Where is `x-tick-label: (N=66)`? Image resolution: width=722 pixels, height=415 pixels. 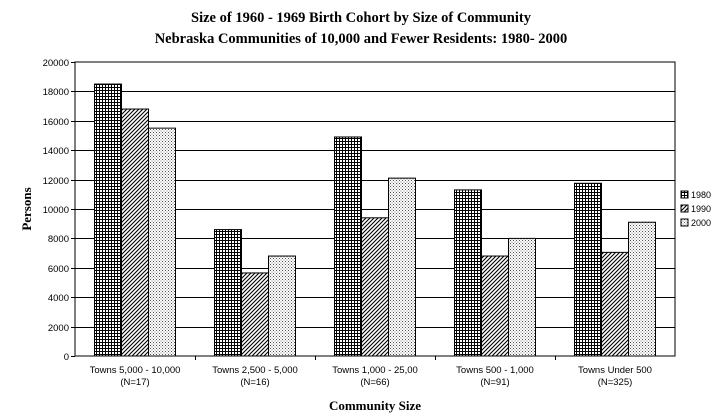 x-tick-label: (N=66) is located at coordinates (374, 382).